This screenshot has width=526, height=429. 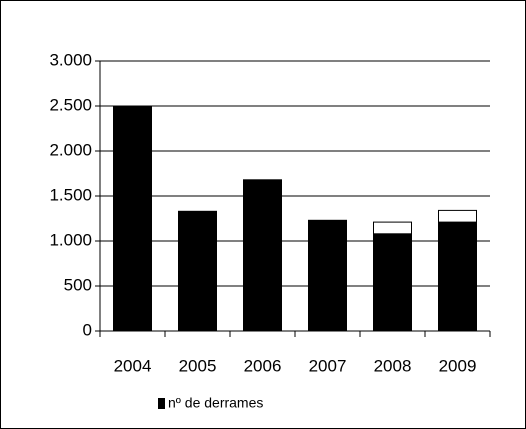 What do you see at coordinates (161, 403) in the screenshot?
I see `legend-swatch` at bounding box center [161, 403].